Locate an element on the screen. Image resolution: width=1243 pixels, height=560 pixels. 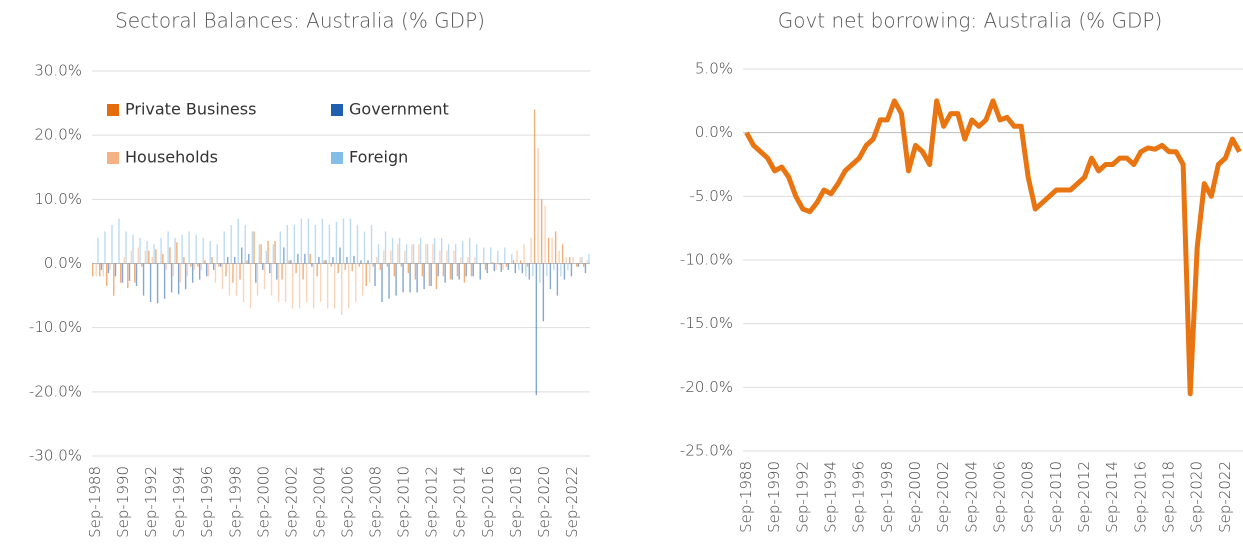
x-tick-label: Sep-2022 is located at coordinates (1225, 497).